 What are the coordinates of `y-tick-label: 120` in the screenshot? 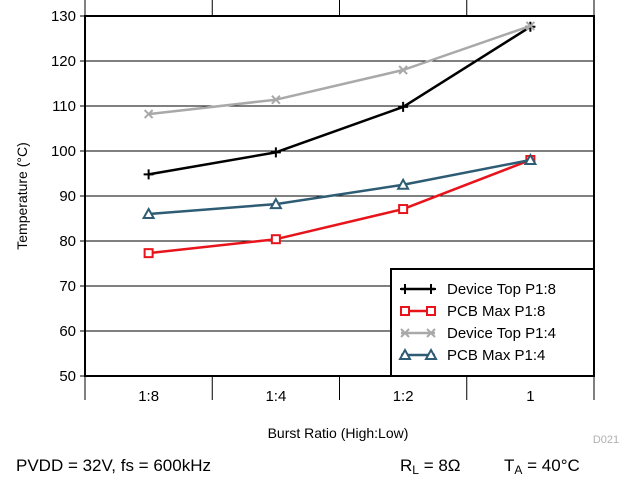 It's located at (63, 61).